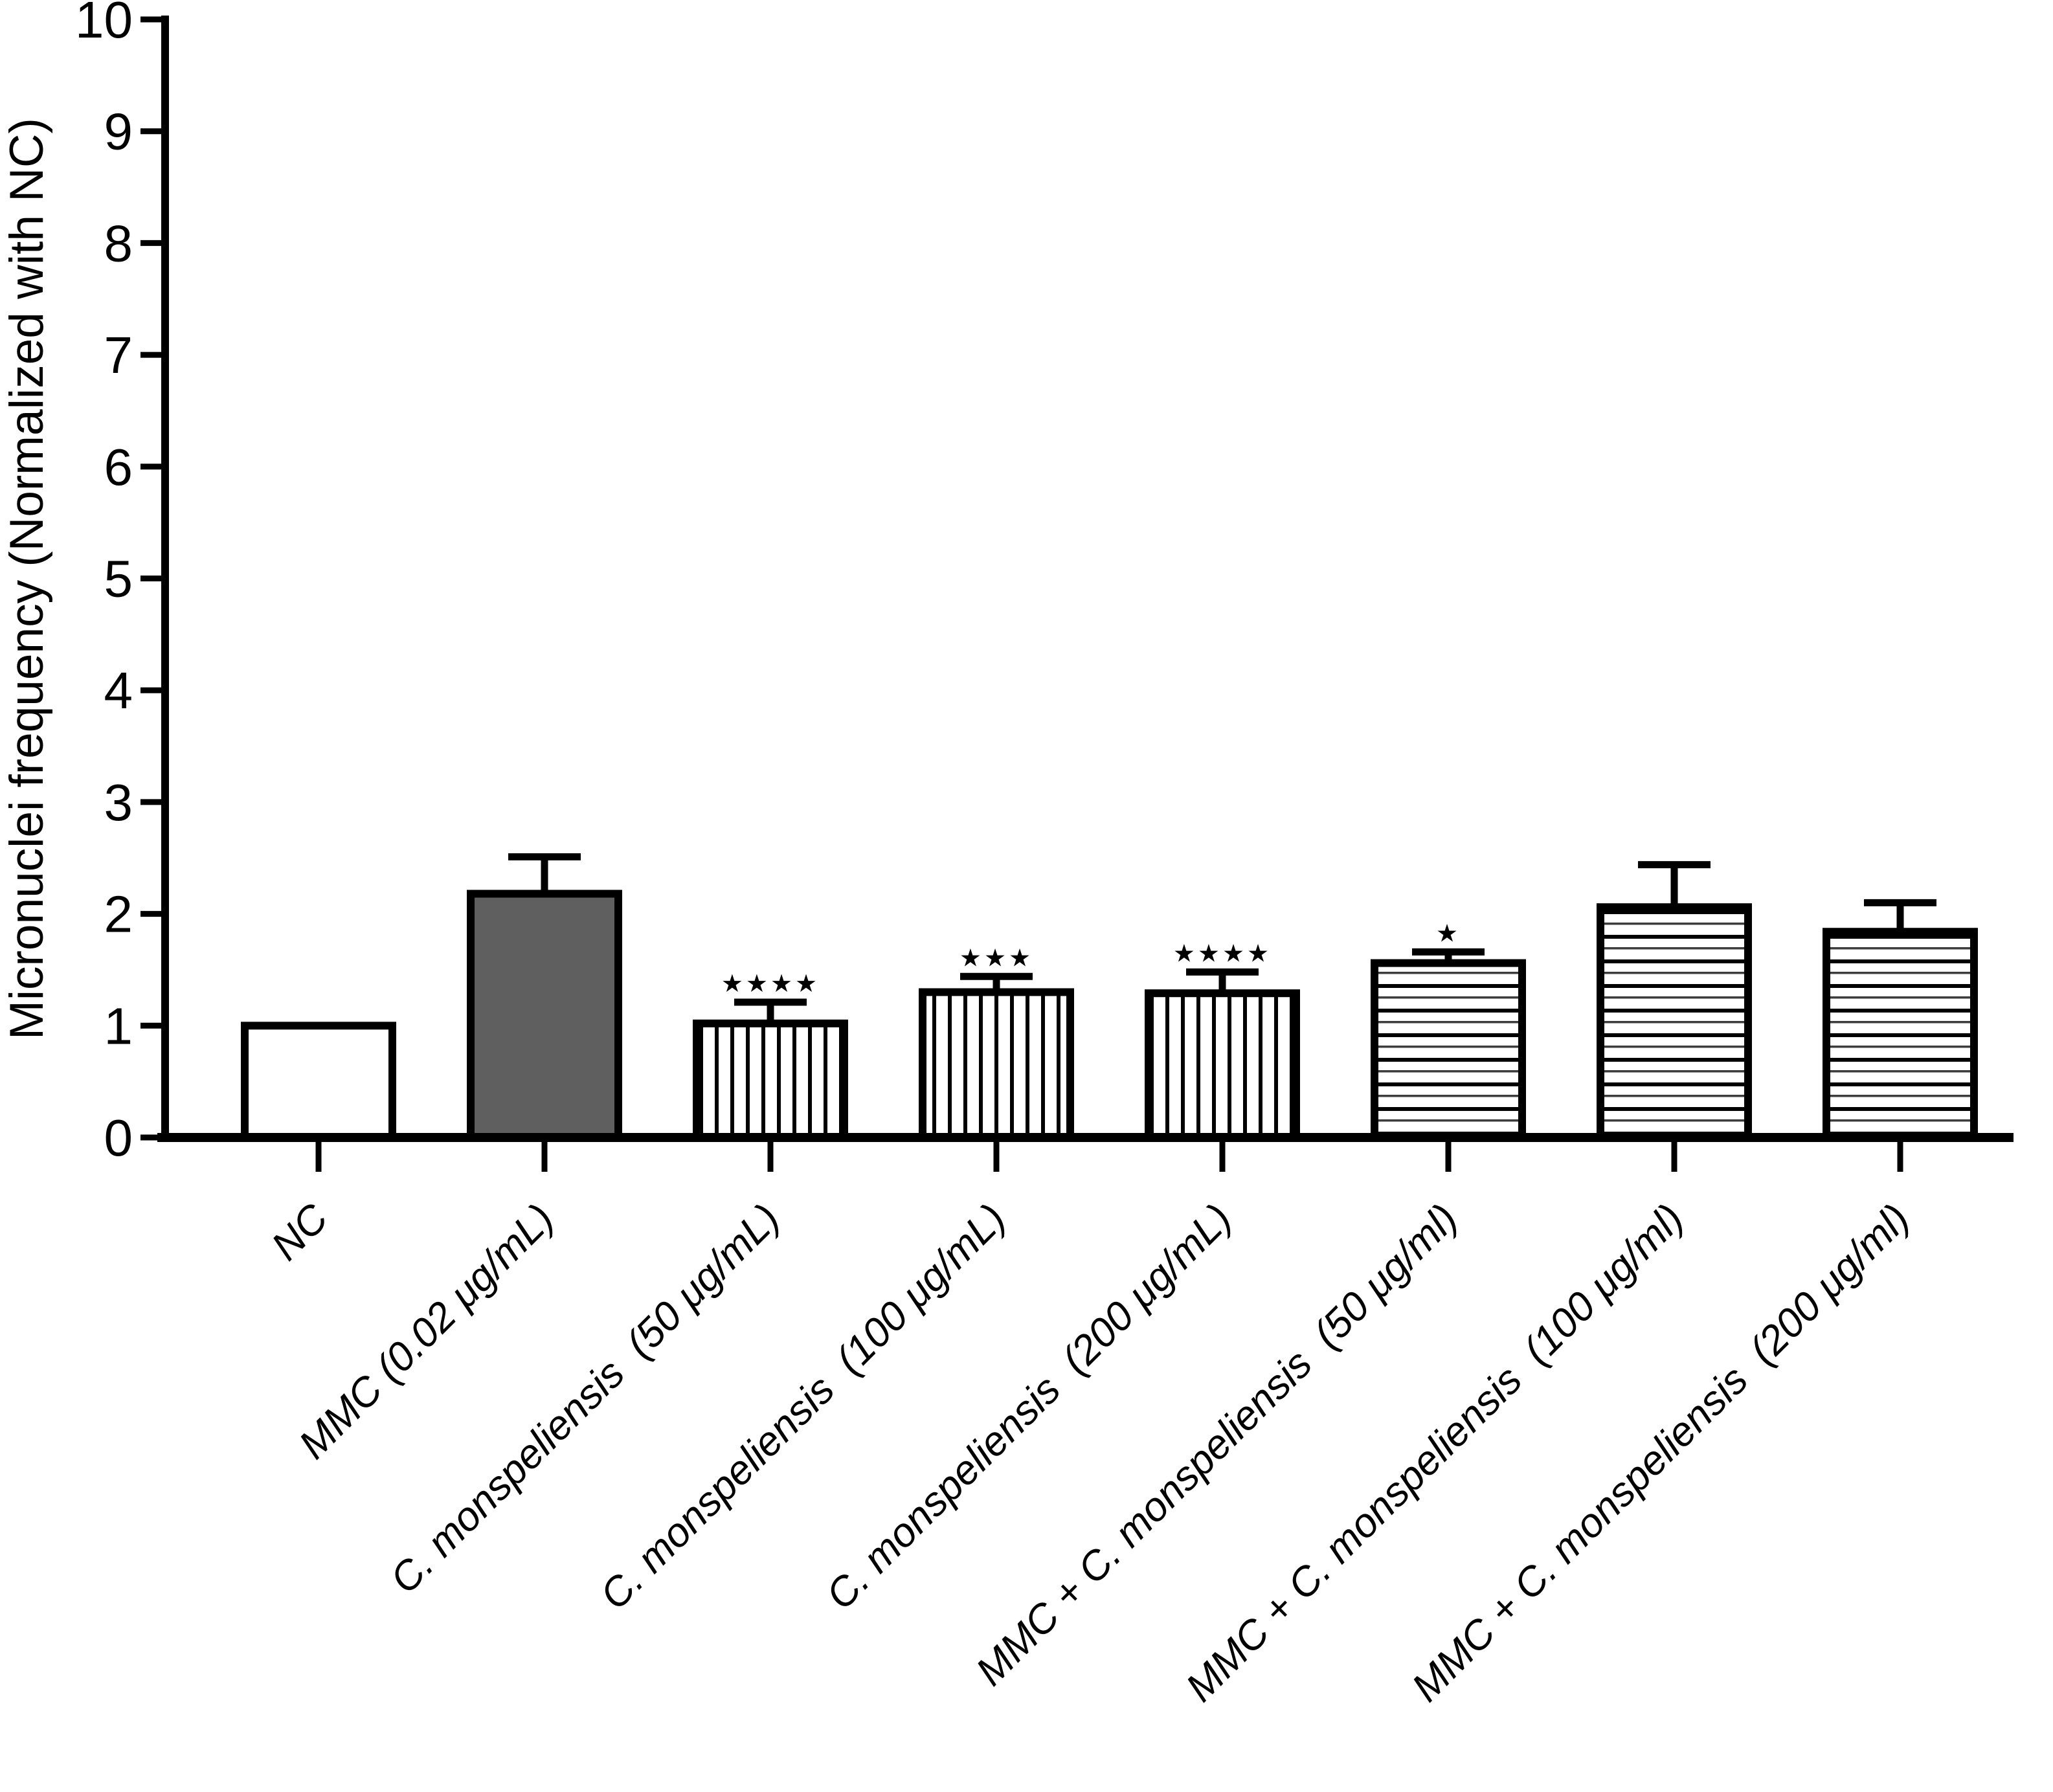  Describe the element at coordinates (104, 24) in the screenshot. I see `y-tick-label: 10` at that location.